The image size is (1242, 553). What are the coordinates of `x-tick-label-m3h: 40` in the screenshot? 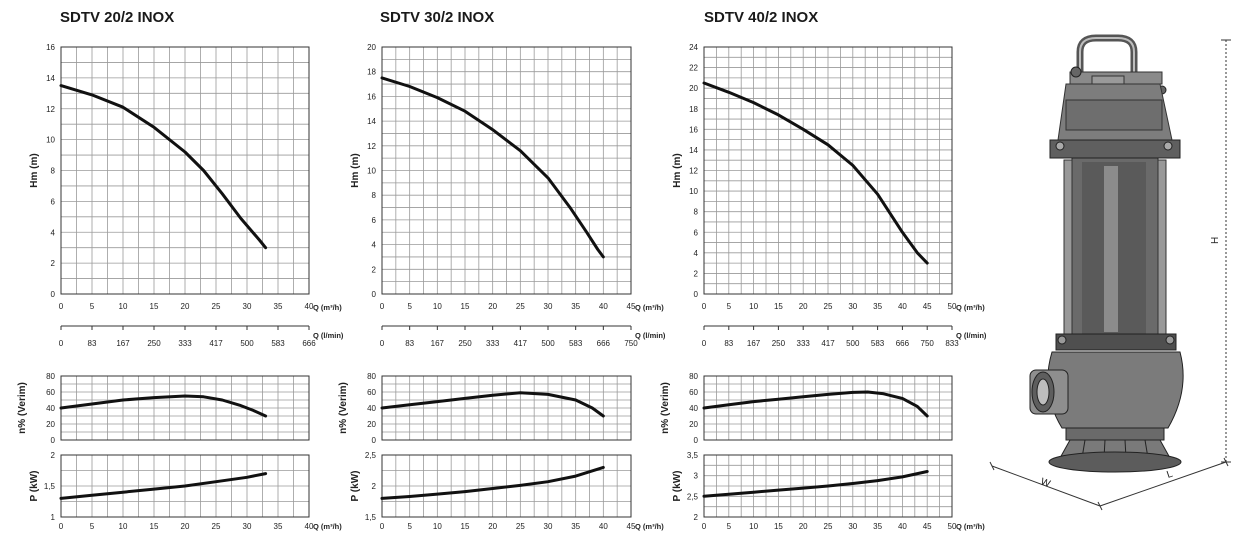 It's located at (309, 526).